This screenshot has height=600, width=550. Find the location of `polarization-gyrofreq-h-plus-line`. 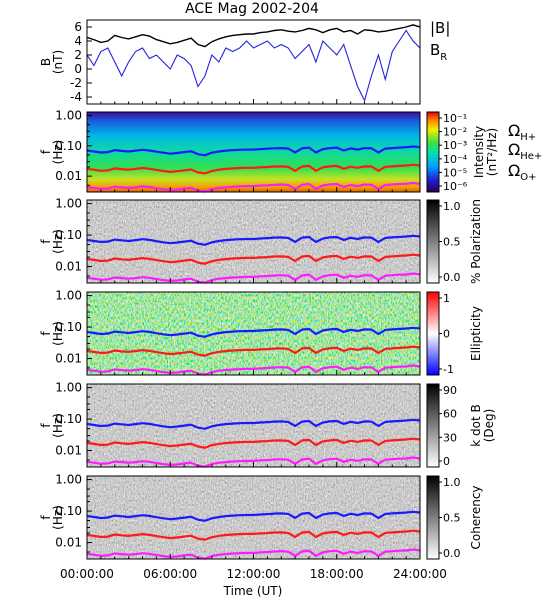

polarization-gyrofreq-h-plus-line is located at coordinates (253, 240).